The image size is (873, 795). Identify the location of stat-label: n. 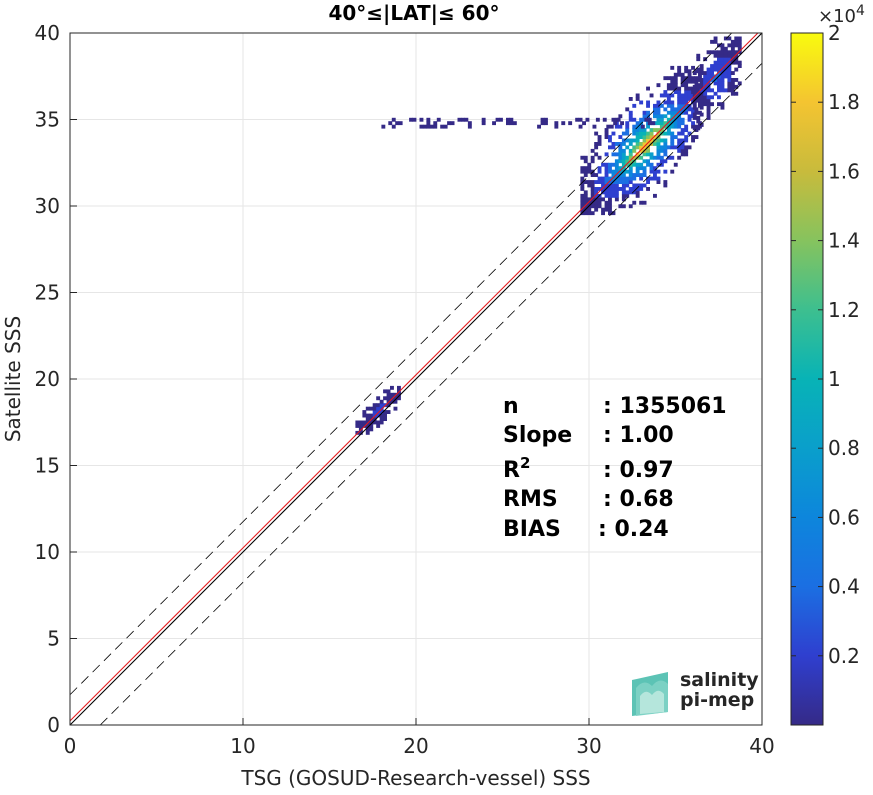
(511, 406).